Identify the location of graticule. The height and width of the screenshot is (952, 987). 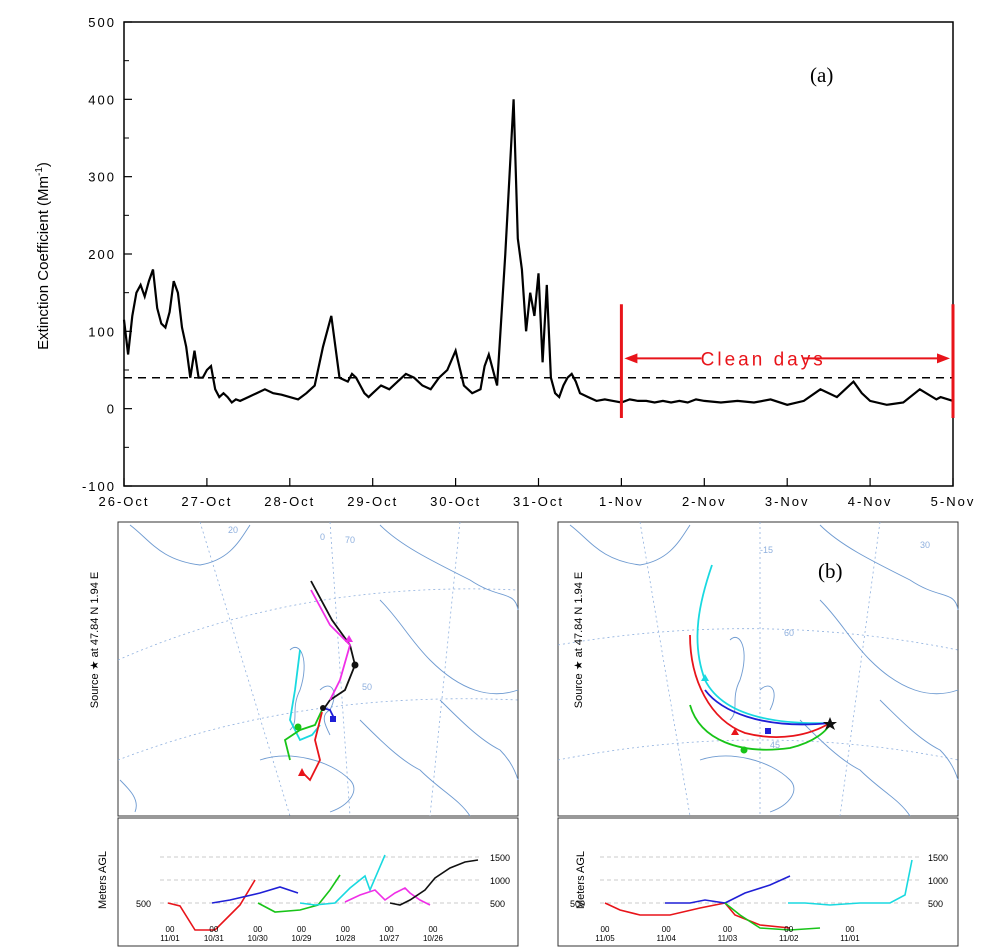
(758, 669).